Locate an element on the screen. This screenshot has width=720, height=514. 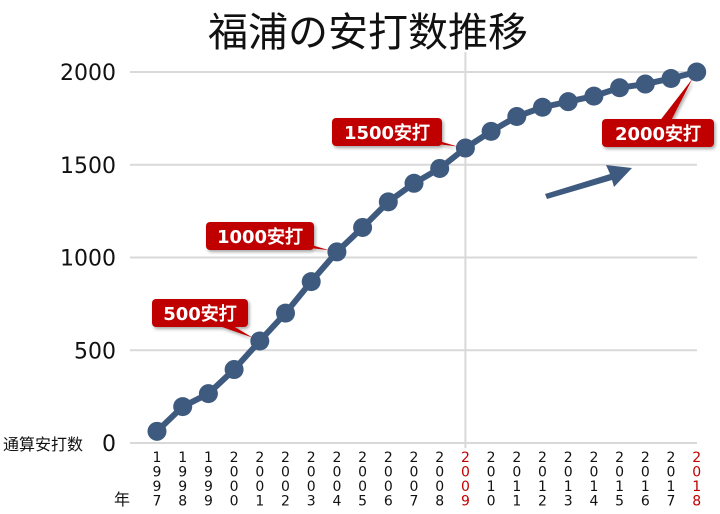
data-point-2012 is located at coordinates (542, 107).